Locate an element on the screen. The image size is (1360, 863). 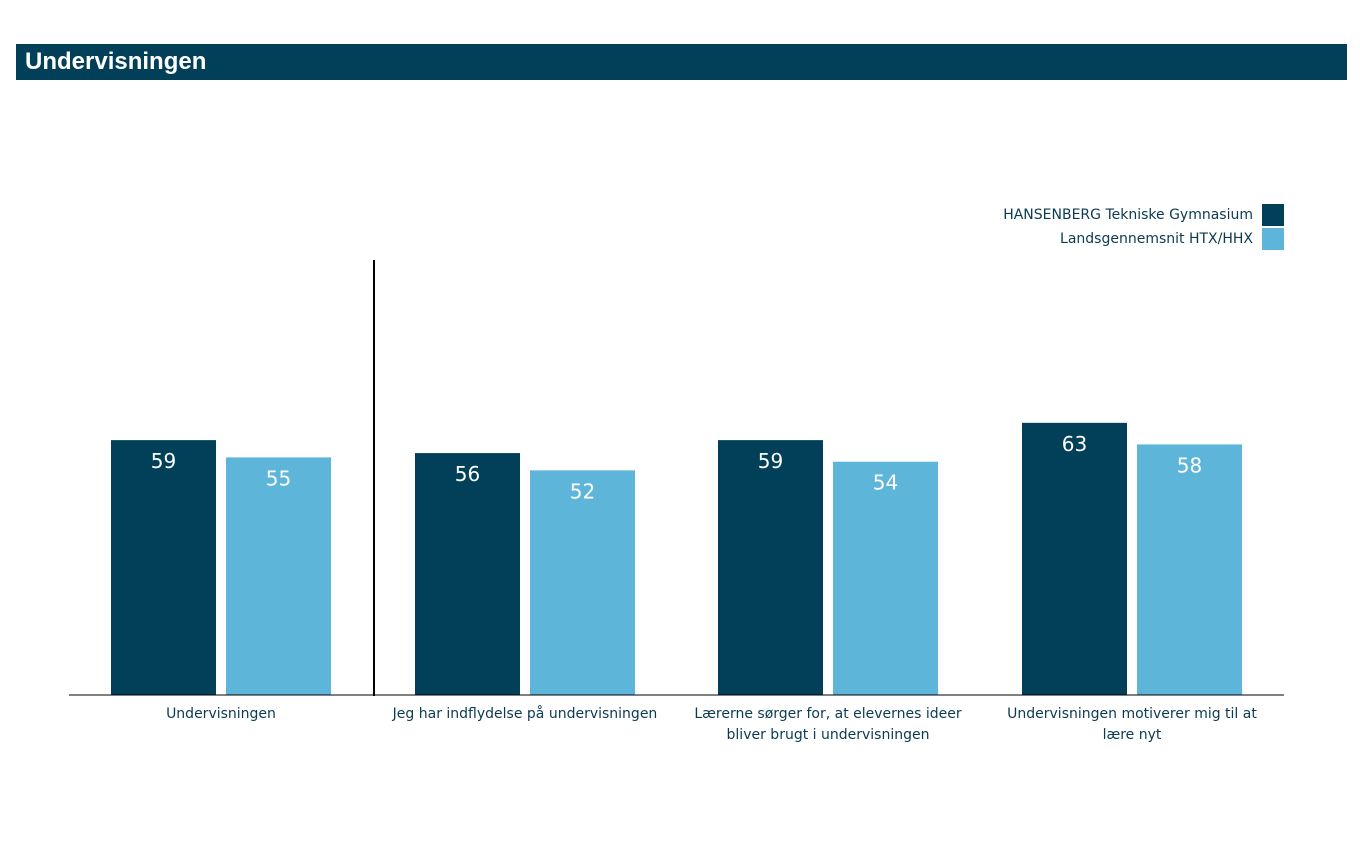
x-tick-label: lære nyt is located at coordinates (1132, 735).